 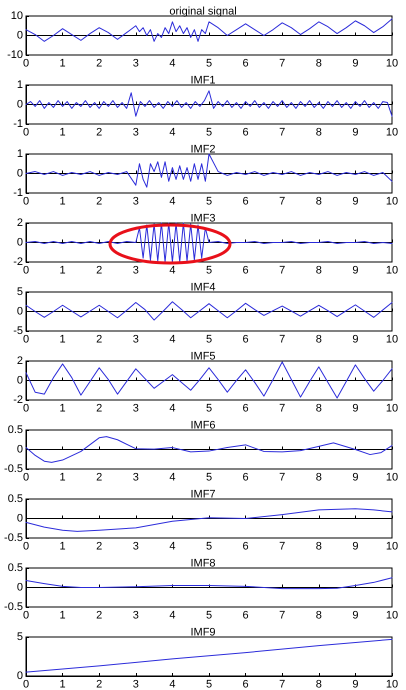 What do you see at coordinates (203, 150) in the screenshot?
I see `chart-title: IMF2` at bounding box center [203, 150].